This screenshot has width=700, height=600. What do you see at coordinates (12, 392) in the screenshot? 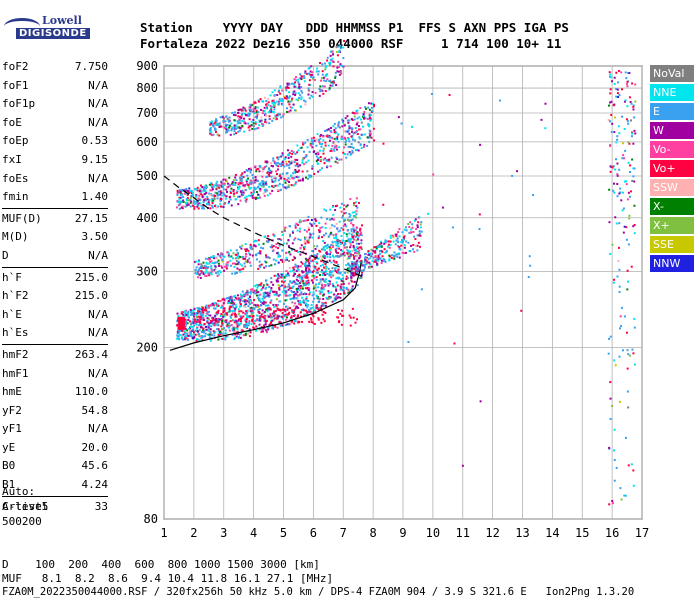
I see `param-label: hmE` at bounding box center [12, 392].